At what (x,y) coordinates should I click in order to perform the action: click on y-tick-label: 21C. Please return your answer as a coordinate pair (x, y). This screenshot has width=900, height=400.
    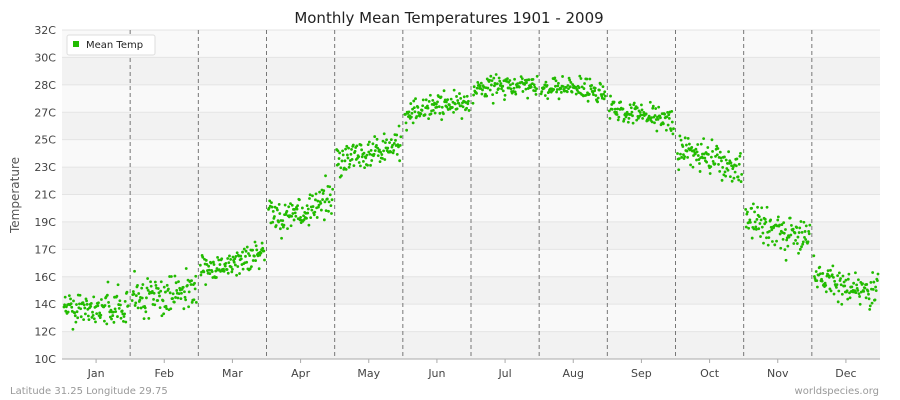
    Looking at the image, I should click on (45, 195).